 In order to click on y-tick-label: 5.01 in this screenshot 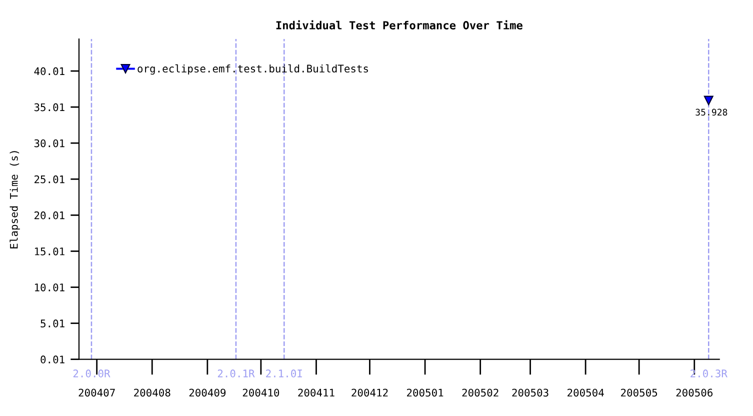, I will do `click(52, 324)`.